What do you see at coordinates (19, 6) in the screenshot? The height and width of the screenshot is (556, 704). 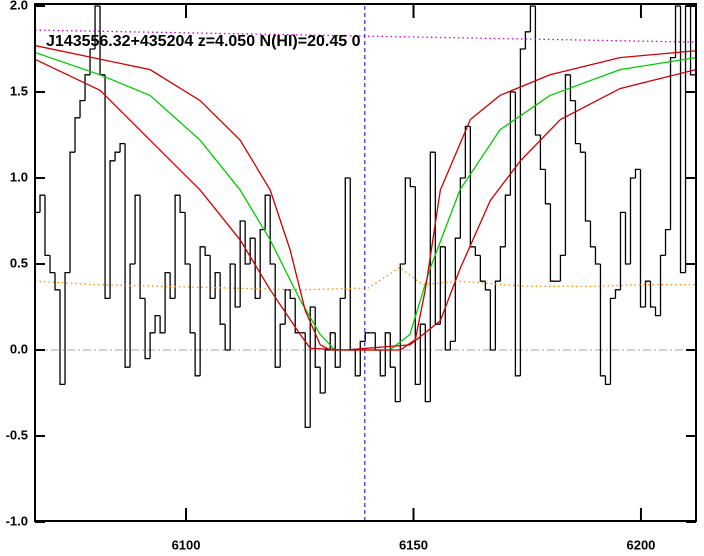 I see `y-tick-label: 2.0` at bounding box center [19, 6].